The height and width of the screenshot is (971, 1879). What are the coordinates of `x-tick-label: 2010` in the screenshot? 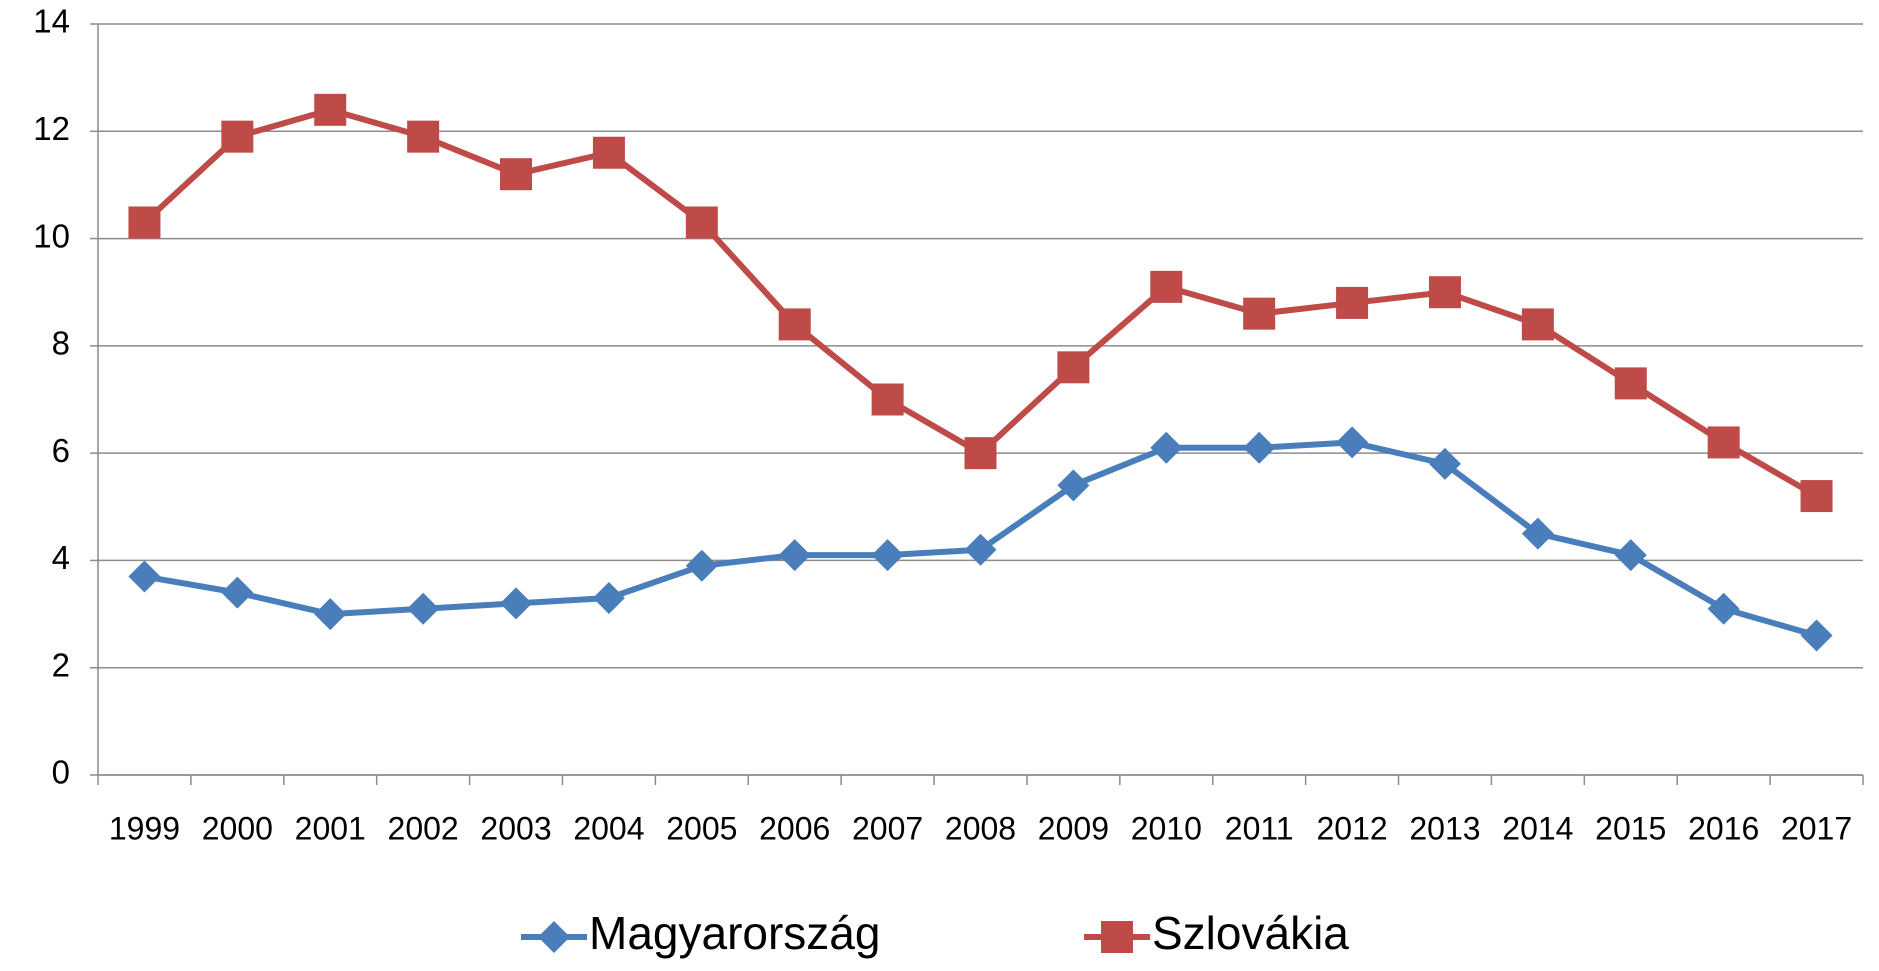 It's located at (1166, 828).